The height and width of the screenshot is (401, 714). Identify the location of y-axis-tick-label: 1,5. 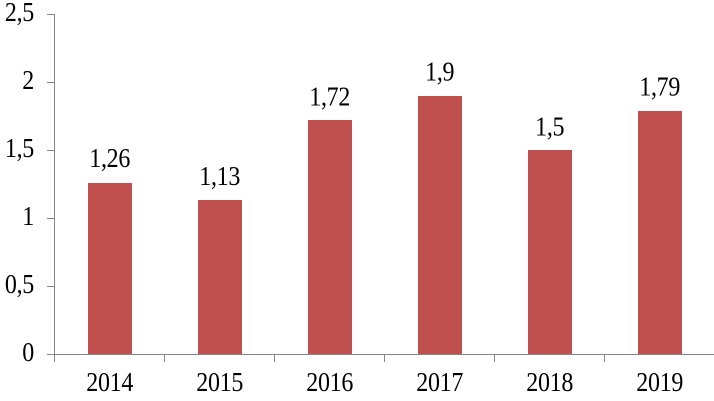
(19, 148).